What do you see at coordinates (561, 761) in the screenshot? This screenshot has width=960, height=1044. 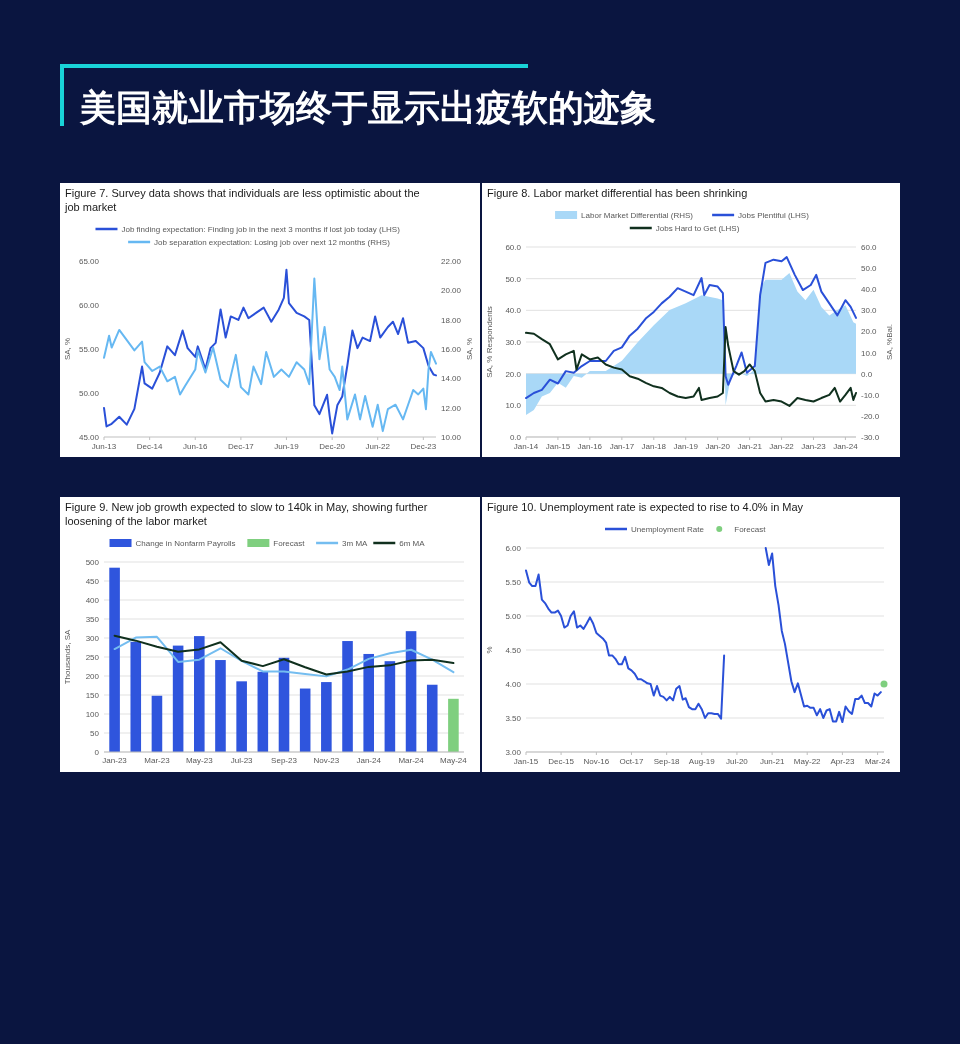 I see `x-tick-label: Dec-15` at bounding box center [561, 761].